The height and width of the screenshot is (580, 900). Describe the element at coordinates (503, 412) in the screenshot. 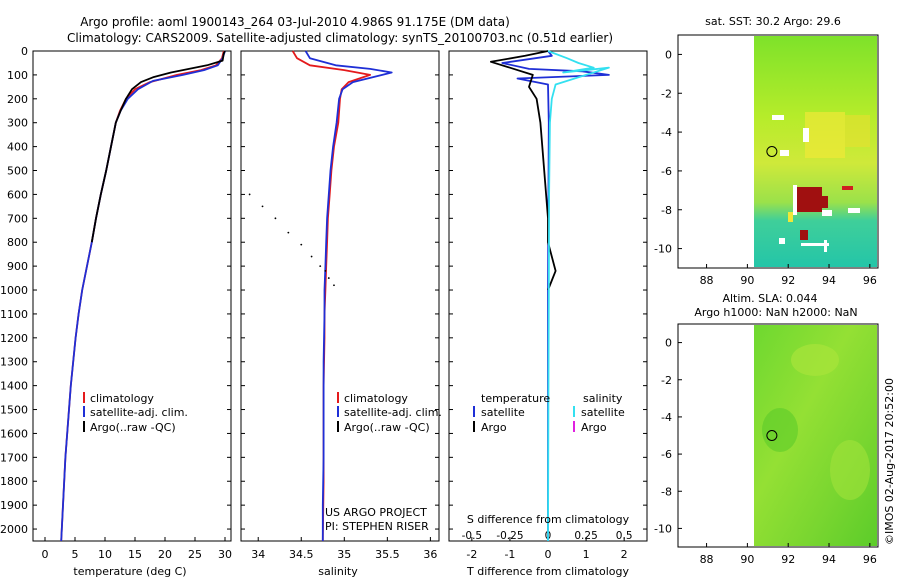

I see `legend-t-satellite: satellite` at that location.